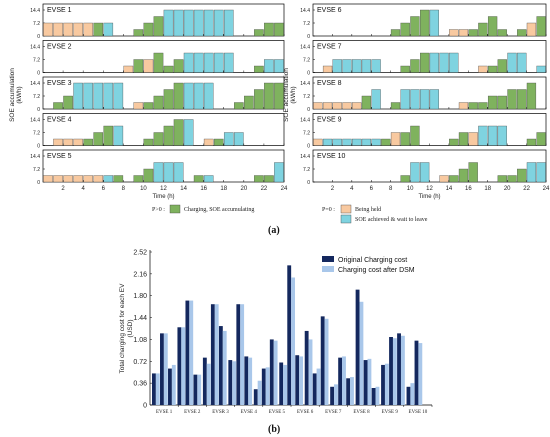  Describe the element at coordinates (423, 58) in the screenshot. I see `evse-axes: EVSE 7 0 7.2 14.4` at that location.